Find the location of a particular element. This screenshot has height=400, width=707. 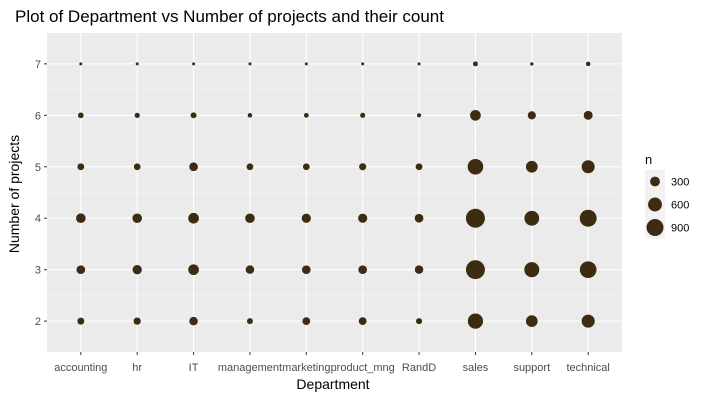

x-tick-label: sales is located at coordinates (476, 368).